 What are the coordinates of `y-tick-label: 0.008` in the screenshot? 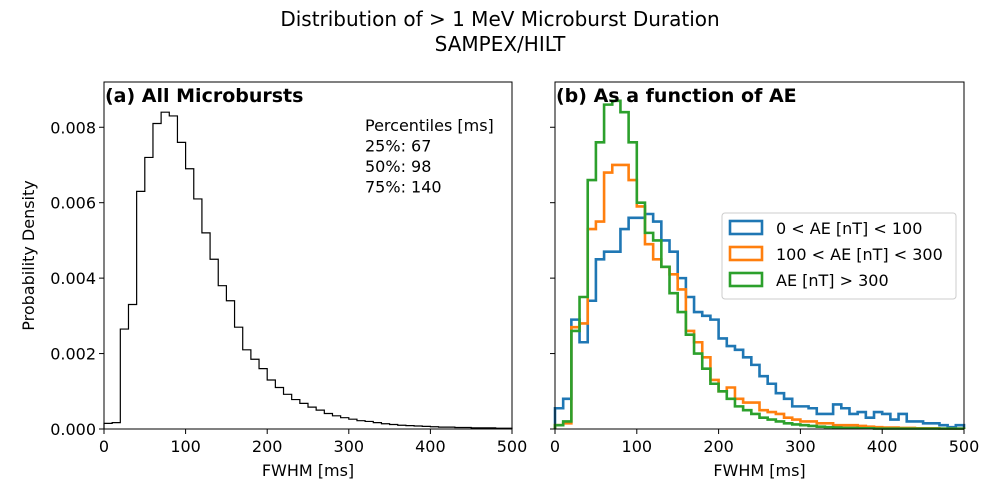 It's located at (73, 127).